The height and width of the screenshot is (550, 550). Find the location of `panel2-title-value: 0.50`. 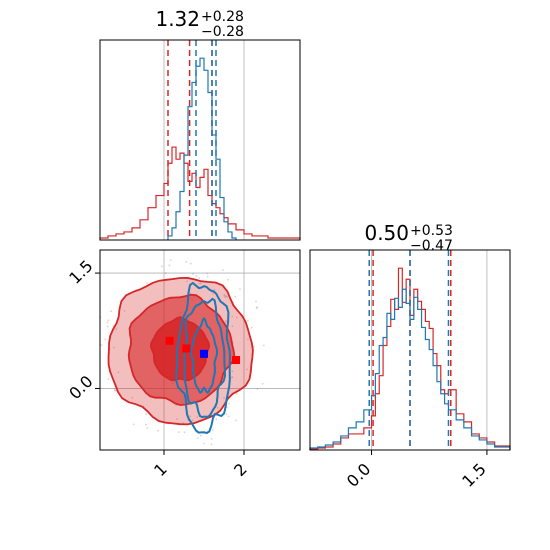

panel2-title-value: 0.50 is located at coordinates (386, 233).